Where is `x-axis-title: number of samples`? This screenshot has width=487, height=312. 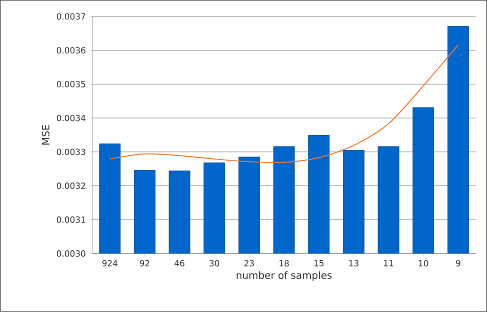
x-axis-title: number of samples is located at coordinates (284, 276).